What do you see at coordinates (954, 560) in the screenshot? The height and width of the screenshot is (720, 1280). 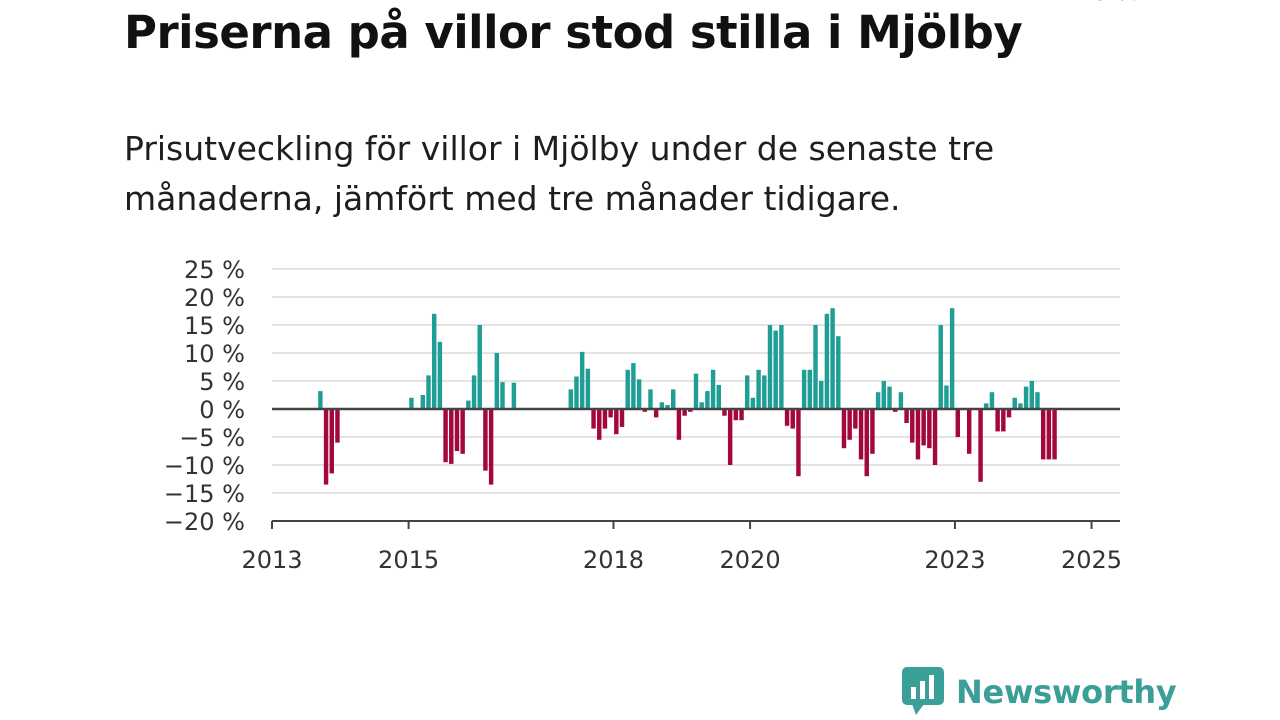 I see `x-tick-label: 2023` at bounding box center [954, 560].